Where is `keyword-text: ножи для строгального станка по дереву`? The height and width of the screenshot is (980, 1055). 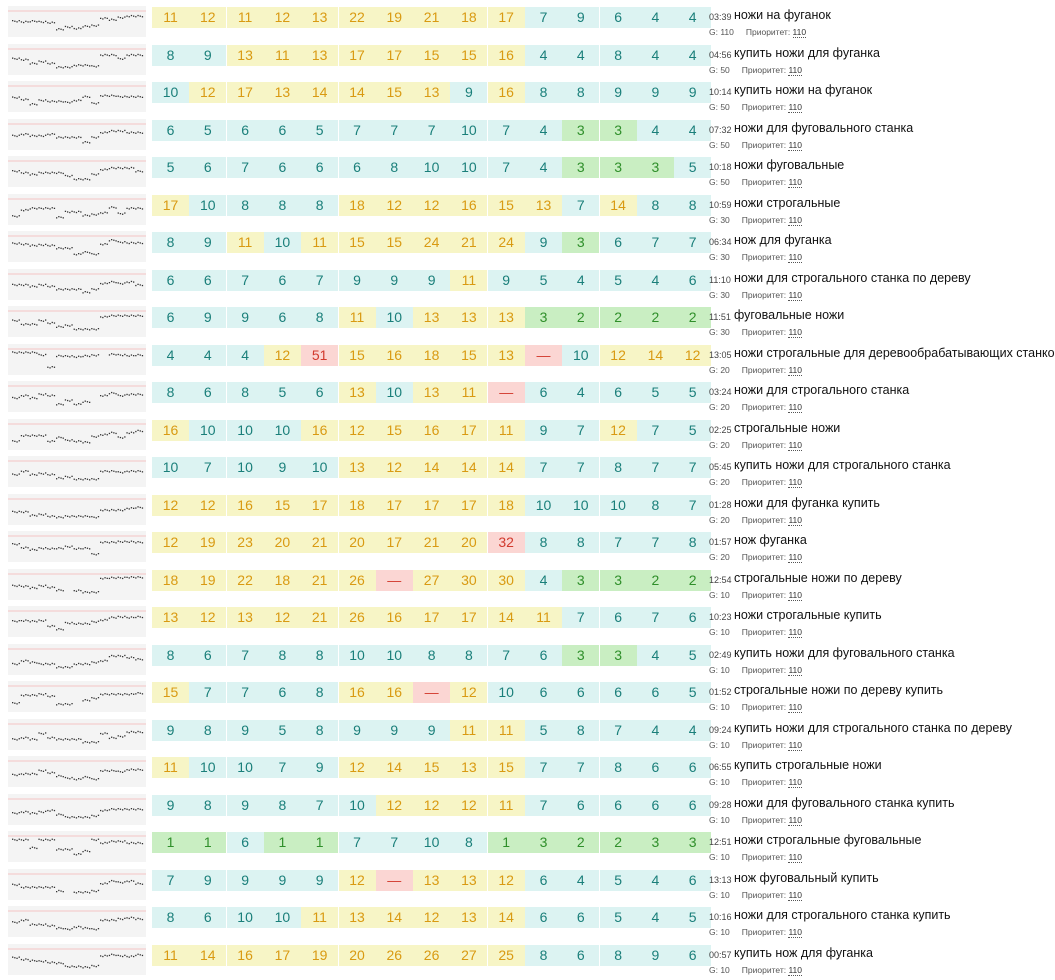 keyword-text: ножи для строгального станка по дереву is located at coordinates (852, 277).